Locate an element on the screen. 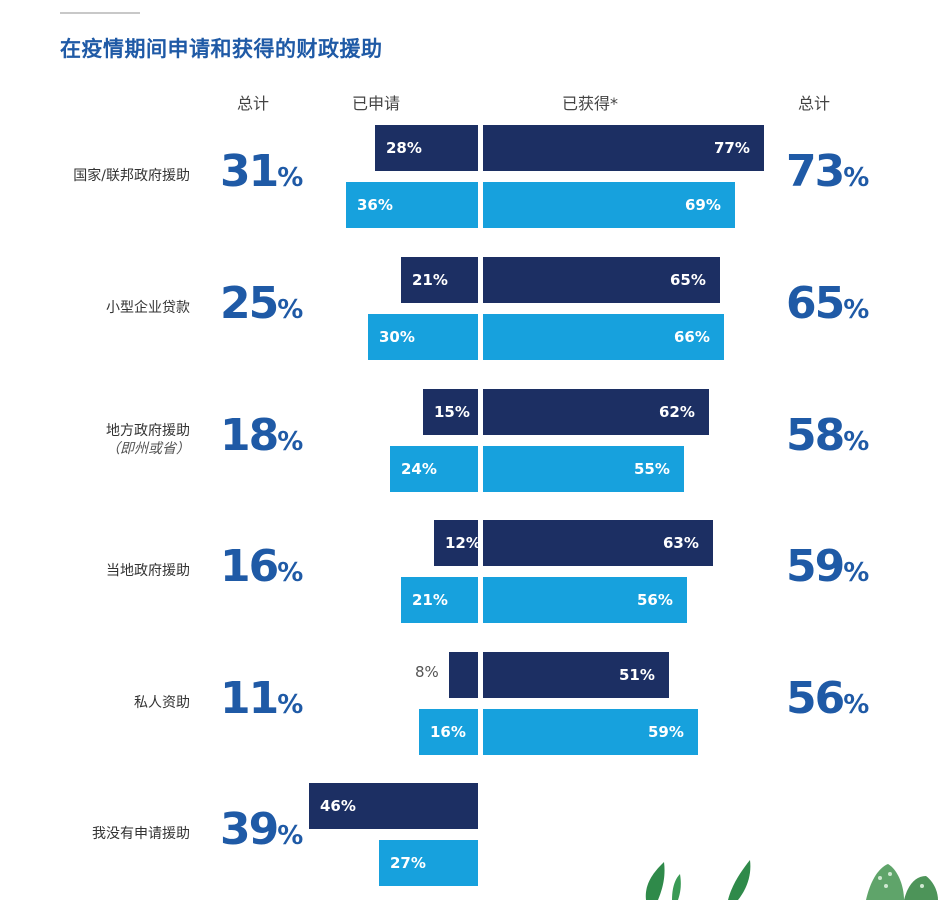 This screenshot has width=938, height=900. row-sublabel-text: （即州或省） is located at coordinates (148, 449).